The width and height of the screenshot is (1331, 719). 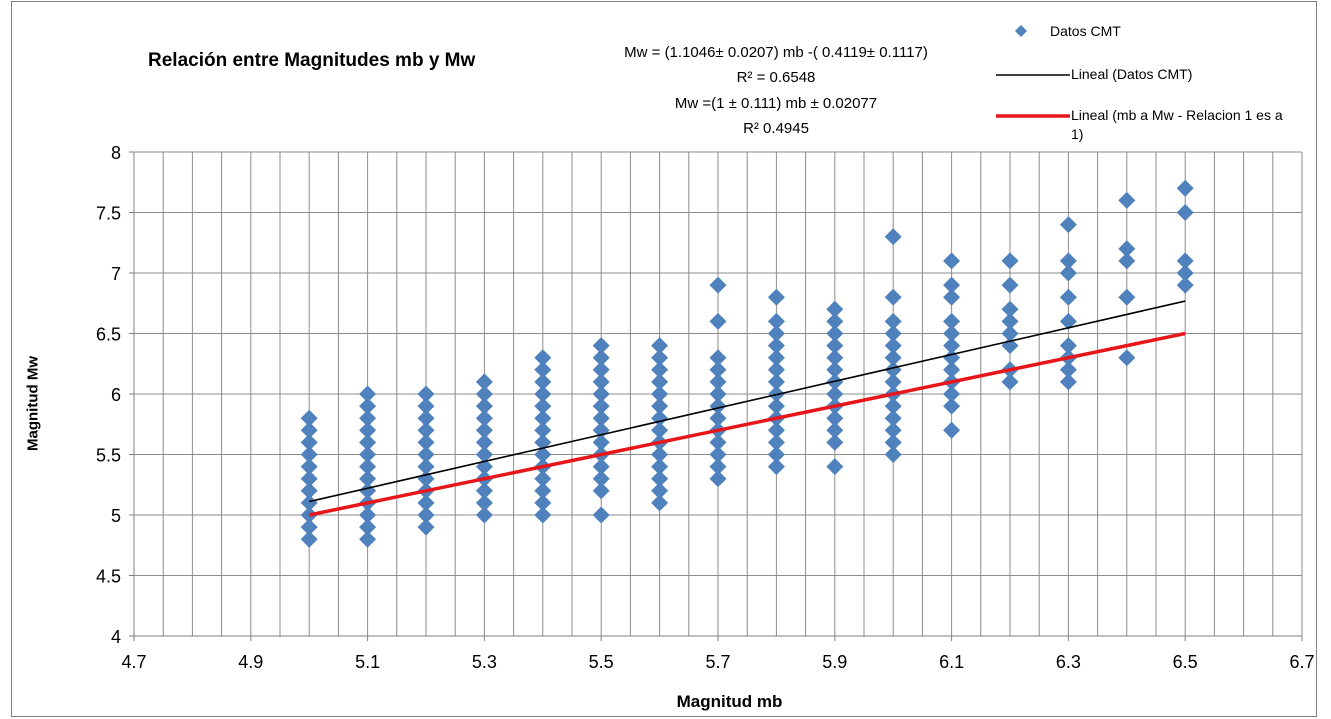 I want to click on x-axis-title: Magnitud mb, so click(x=729, y=701).